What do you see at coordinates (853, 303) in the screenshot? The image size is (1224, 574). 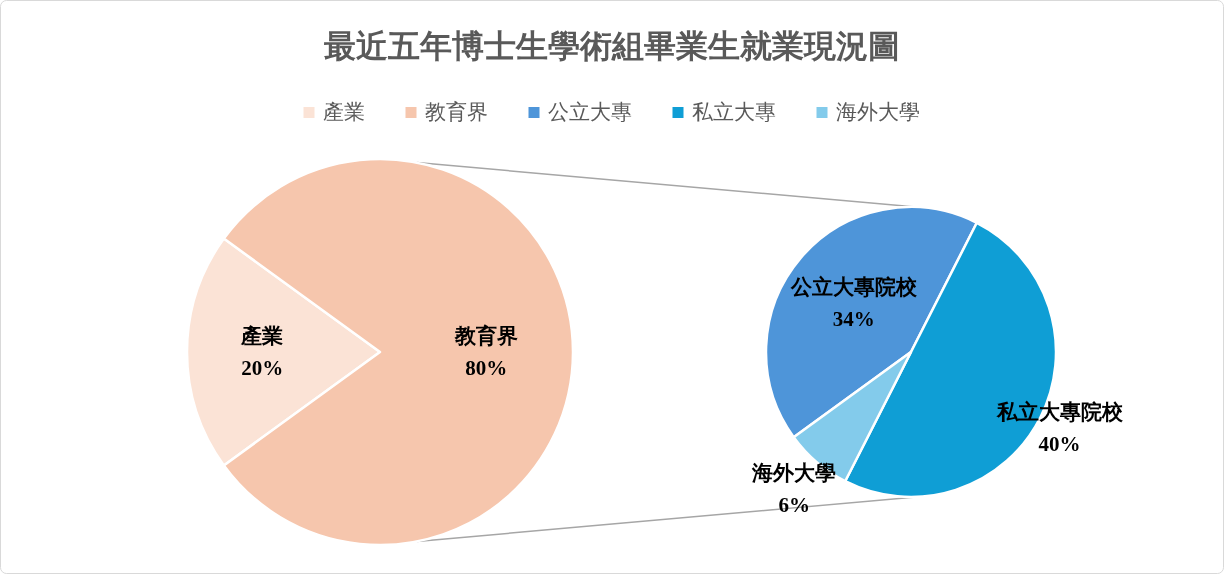 I see `data-label: 公立大專院校 34%` at bounding box center [853, 303].